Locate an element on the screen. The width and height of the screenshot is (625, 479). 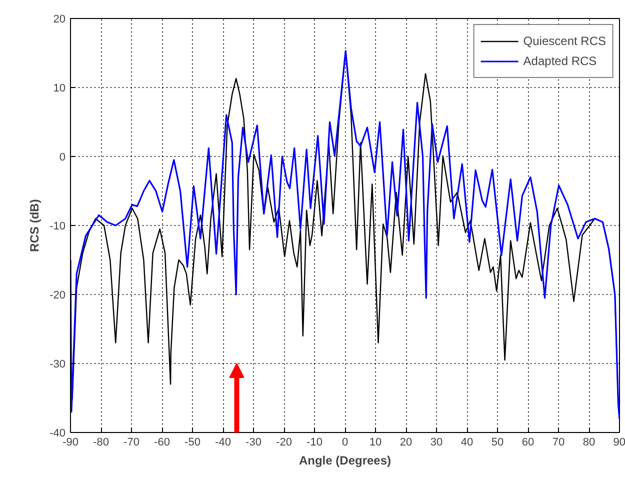
x-tick-label: -60 is located at coordinates (162, 442).